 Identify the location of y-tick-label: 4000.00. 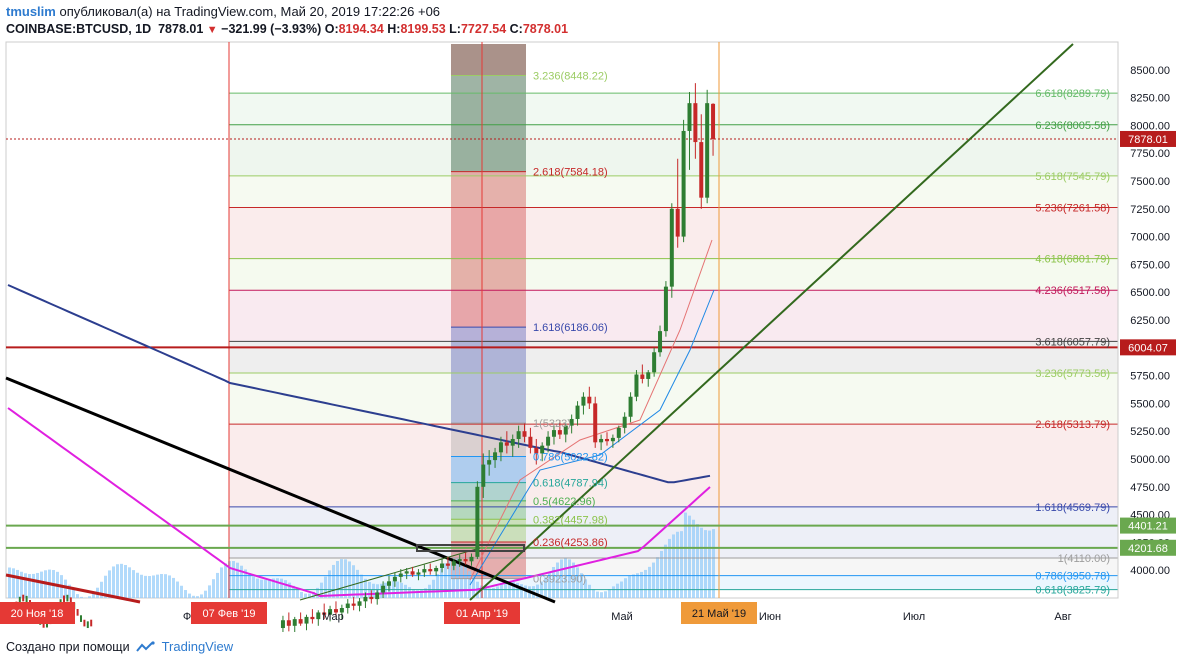
(1150, 571).